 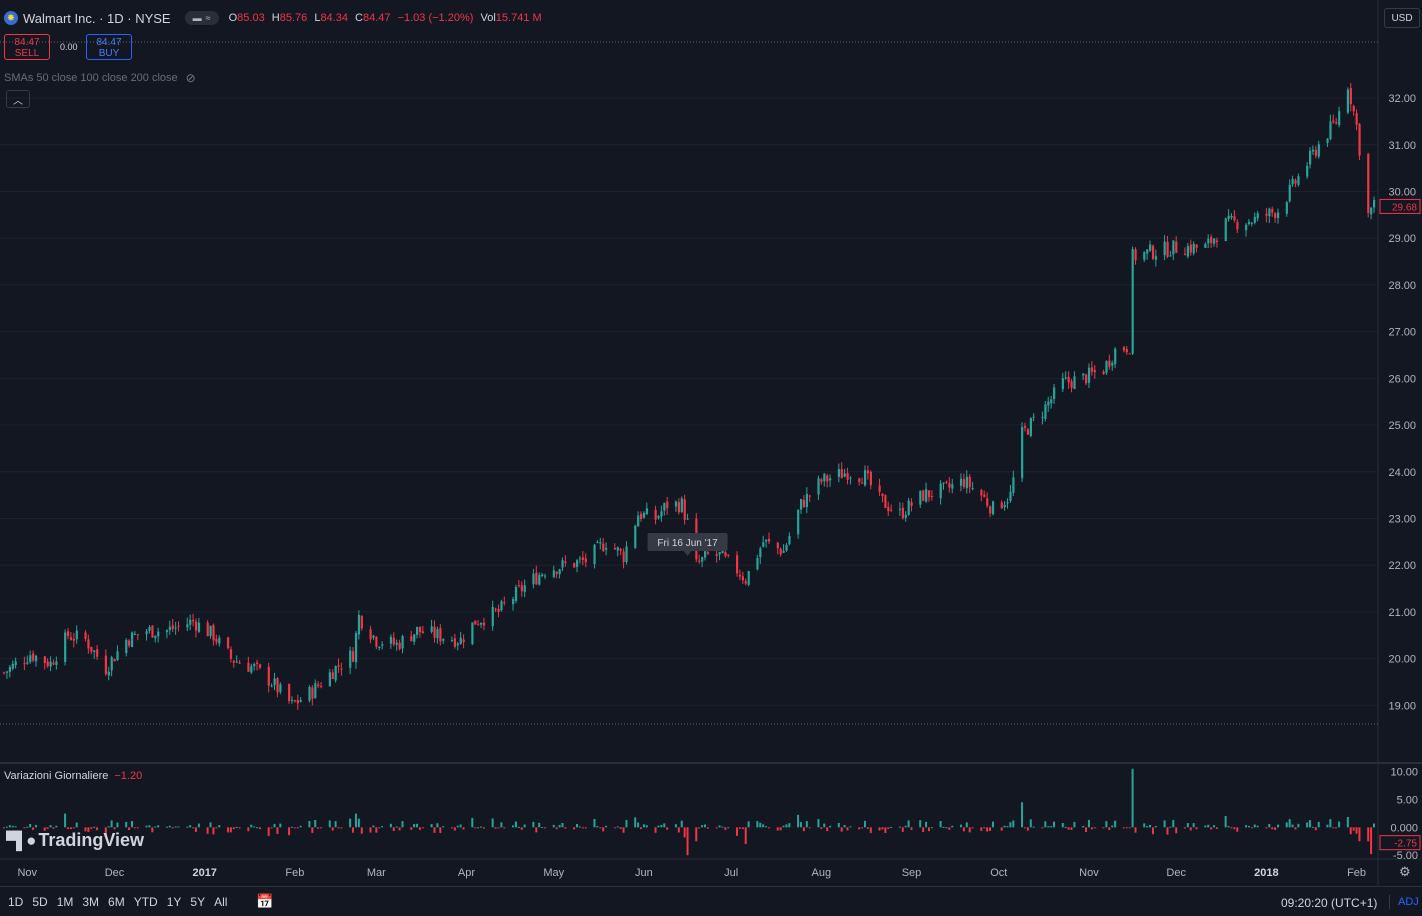 What do you see at coordinates (75, 840) in the screenshot?
I see `tradingview-logo: ▀▌● TradingView` at bounding box center [75, 840].